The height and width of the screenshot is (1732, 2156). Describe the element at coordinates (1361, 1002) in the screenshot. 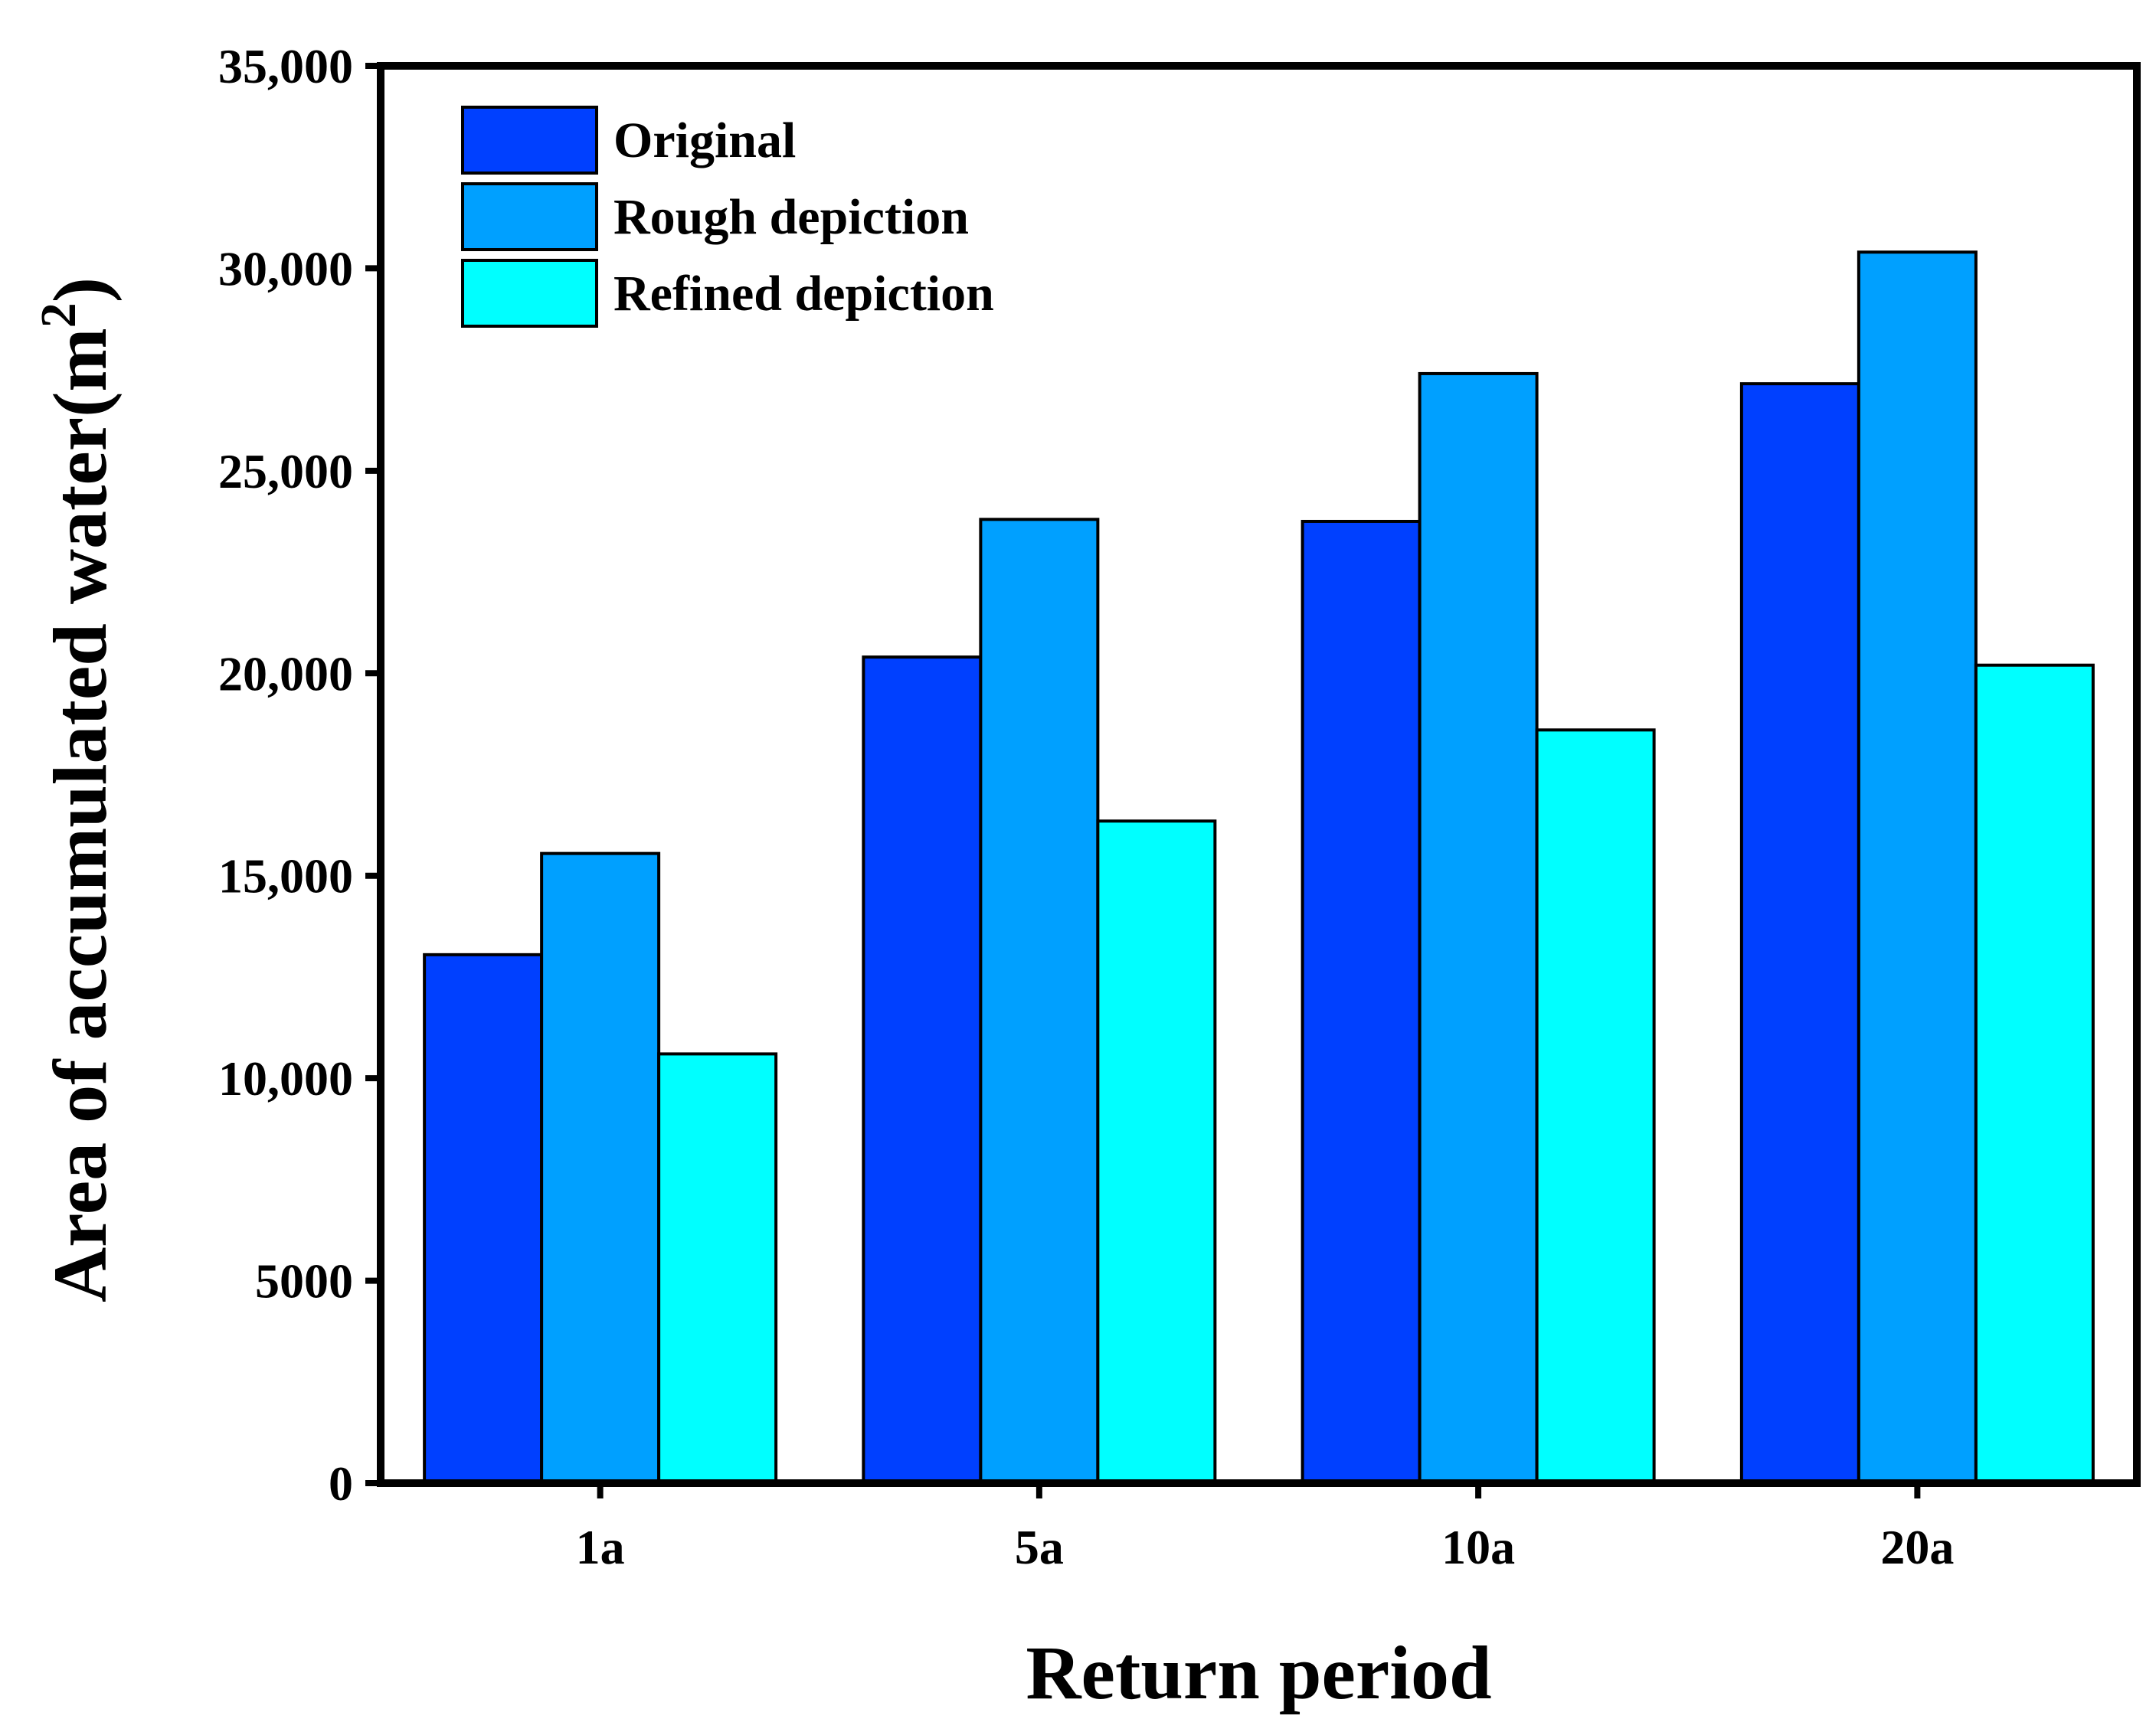

I see `bar-original-10a` at that location.